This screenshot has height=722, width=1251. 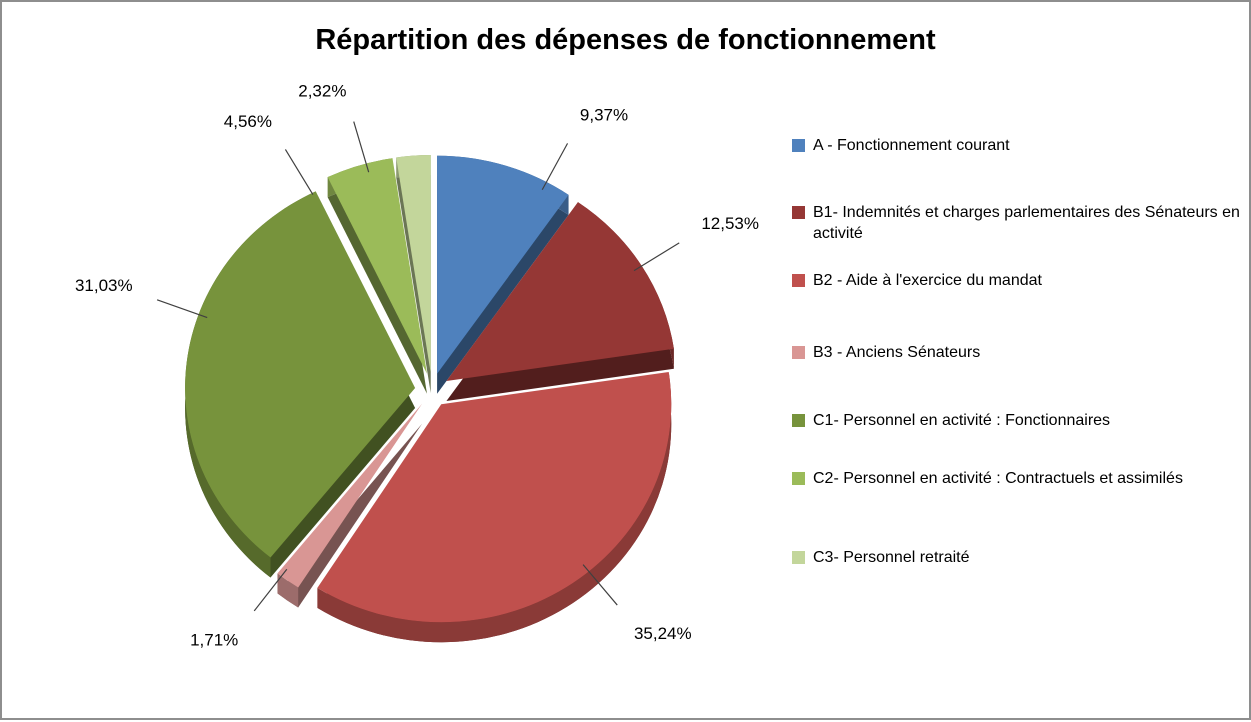 I want to click on slice-percentage-label: 35,24%, so click(x=663, y=633).